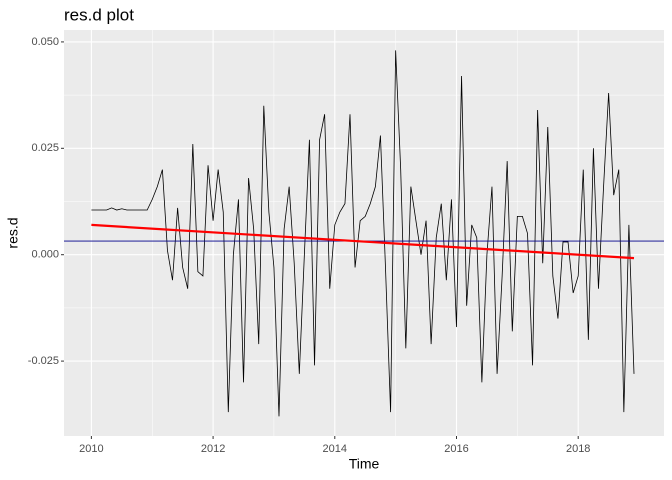 The width and height of the screenshot is (672, 480). I want to click on x-tick-label: 2010, so click(91, 449).